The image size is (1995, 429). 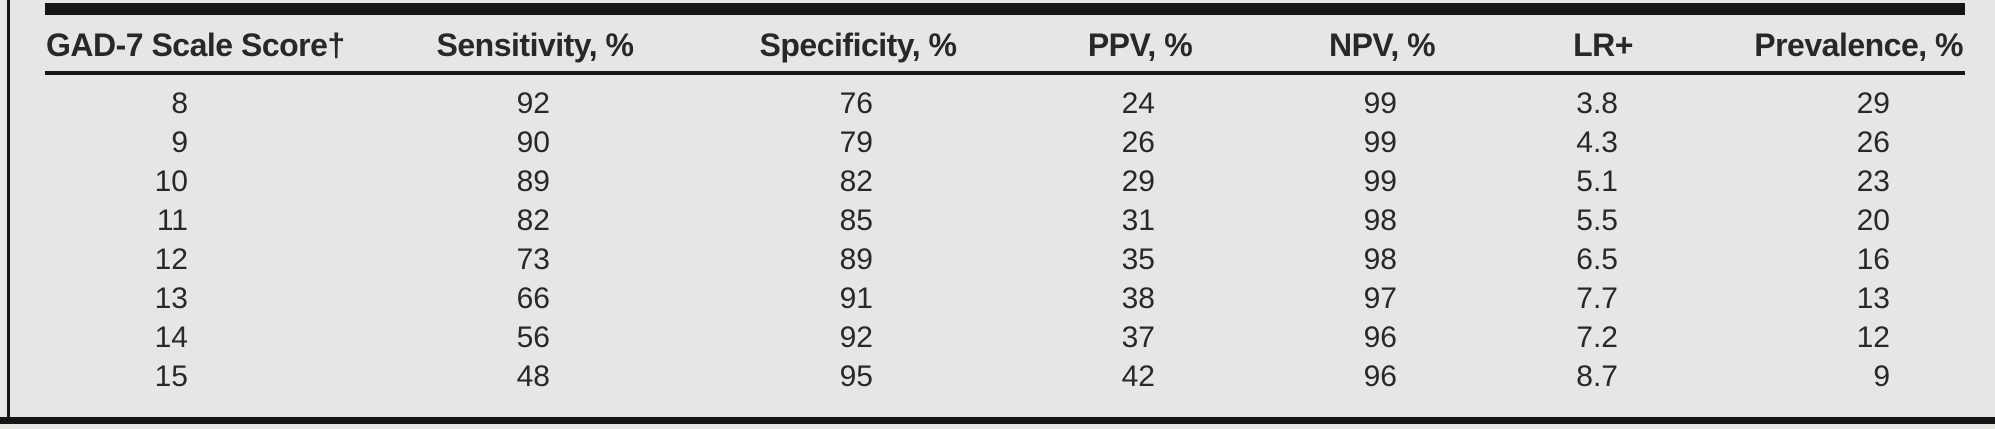 What do you see at coordinates (1603, 44) in the screenshot?
I see `column-header-lr-plus: LR+` at bounding box center [1603, 44].